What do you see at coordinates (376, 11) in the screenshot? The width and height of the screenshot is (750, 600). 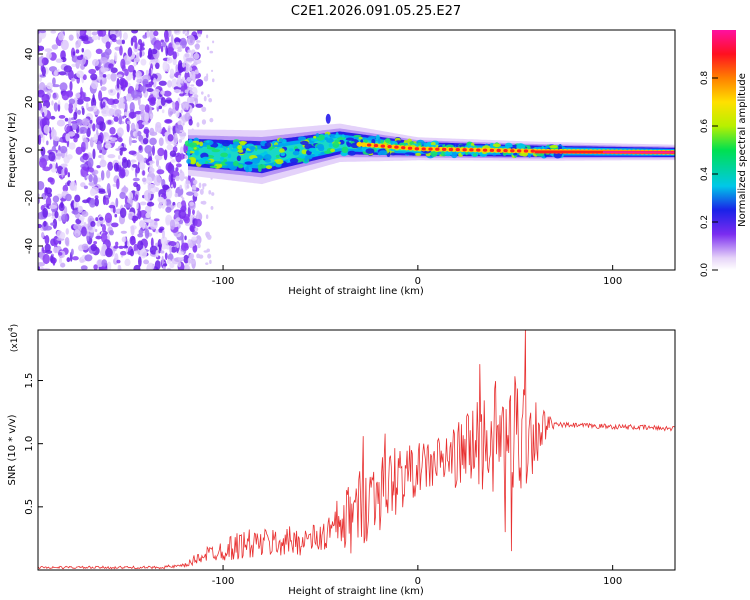 I see `figure-title: C2E1.2026.091.05.25.E27` at bounding box center [376, 11].